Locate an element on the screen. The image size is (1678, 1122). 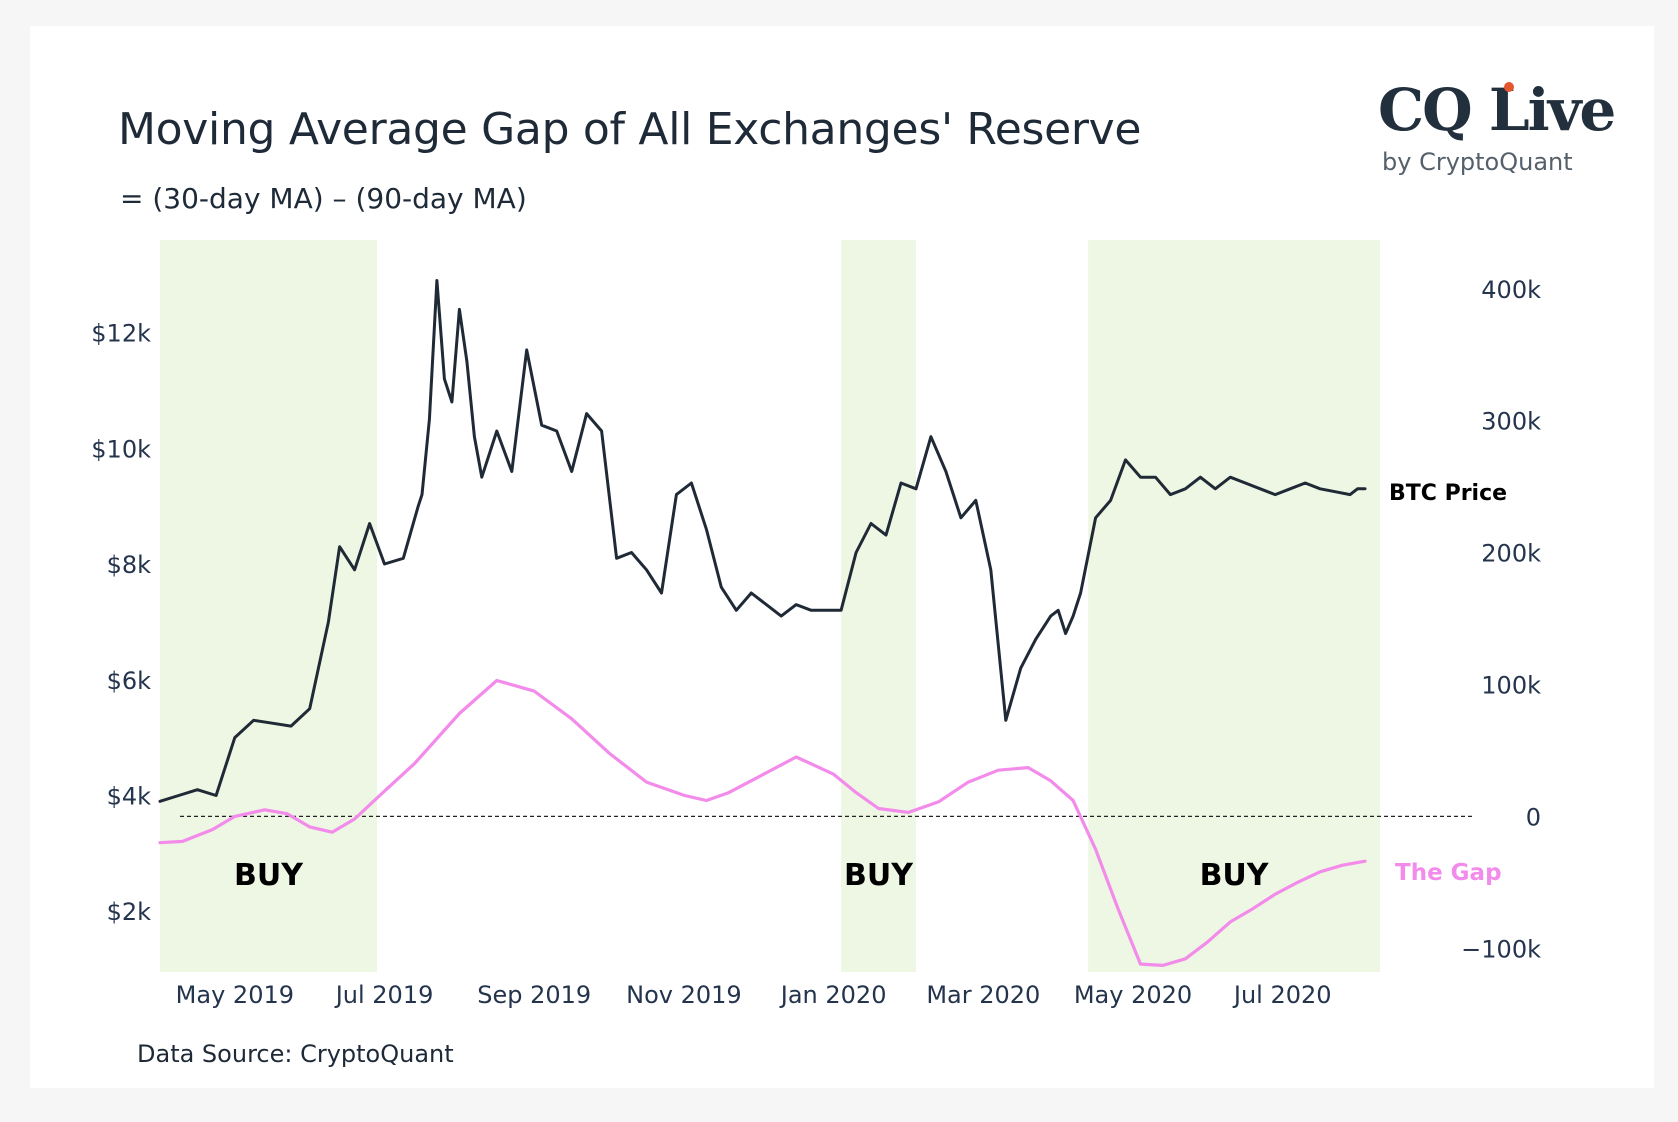
right-axis-tick: 0 is located at coordinates (1533, 817).